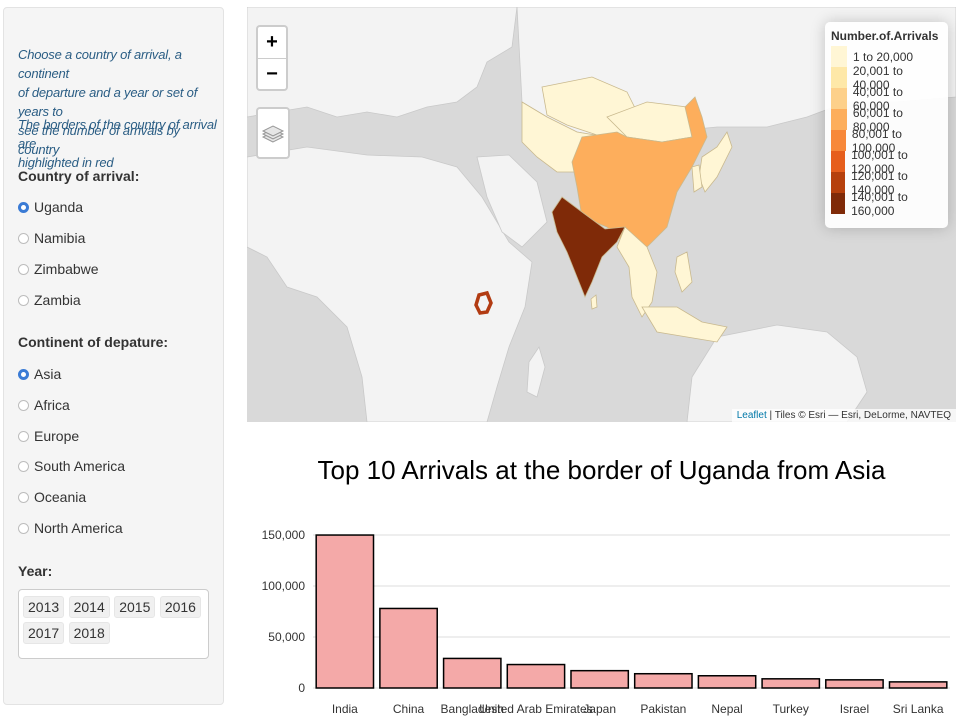  Describe the element at coordinates (35, 571) in the screenshot. I see `year-label: Year:` at that location.